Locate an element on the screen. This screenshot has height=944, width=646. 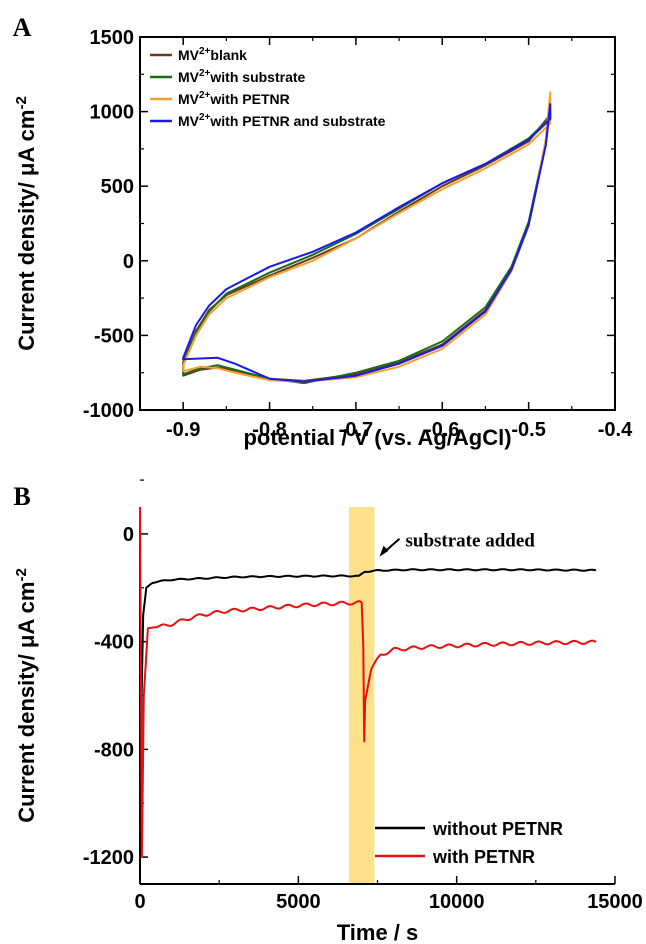
y-axis-title-b: Current density/ μA cm-2 is located at coordinates (26, 695).